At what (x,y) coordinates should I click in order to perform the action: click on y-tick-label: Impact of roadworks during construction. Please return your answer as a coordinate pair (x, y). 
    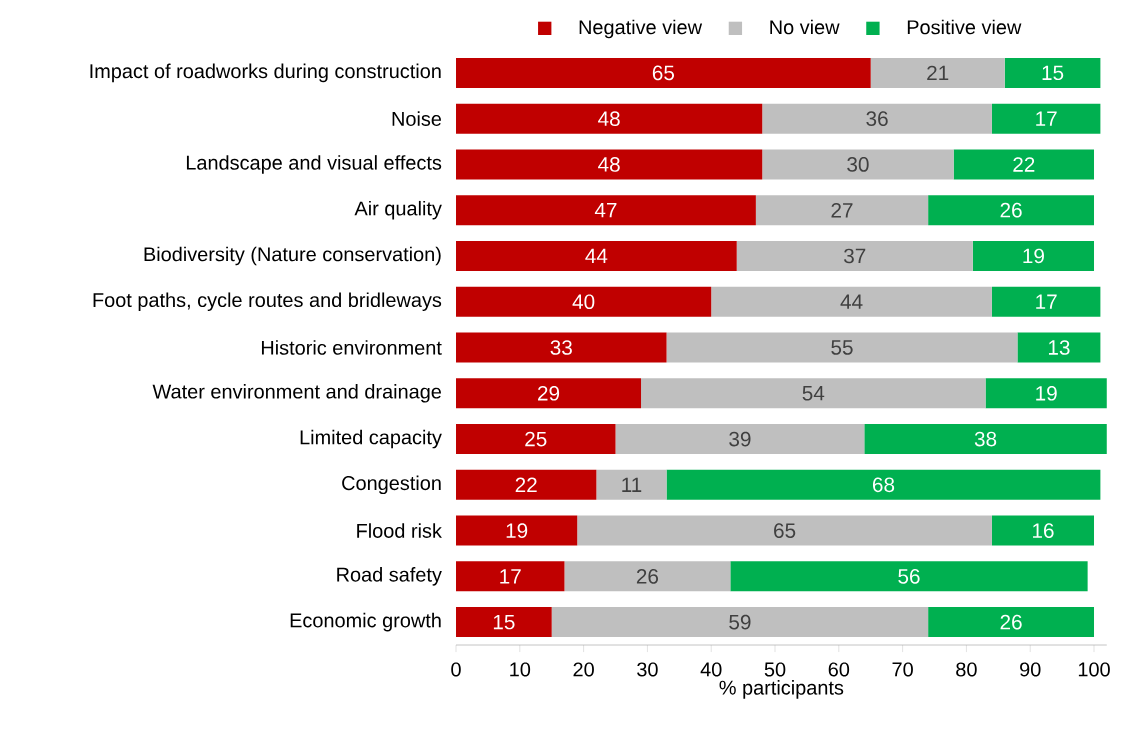
    Looking at the image, I should click on (265, 73).